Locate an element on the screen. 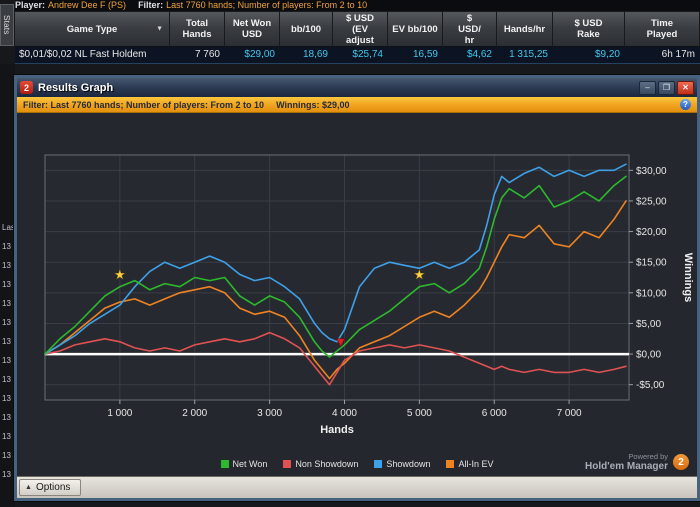 The height and width of the screenshot is (507, 700). y-tick-label: -$5,00 is located at coordinates (650, 385).